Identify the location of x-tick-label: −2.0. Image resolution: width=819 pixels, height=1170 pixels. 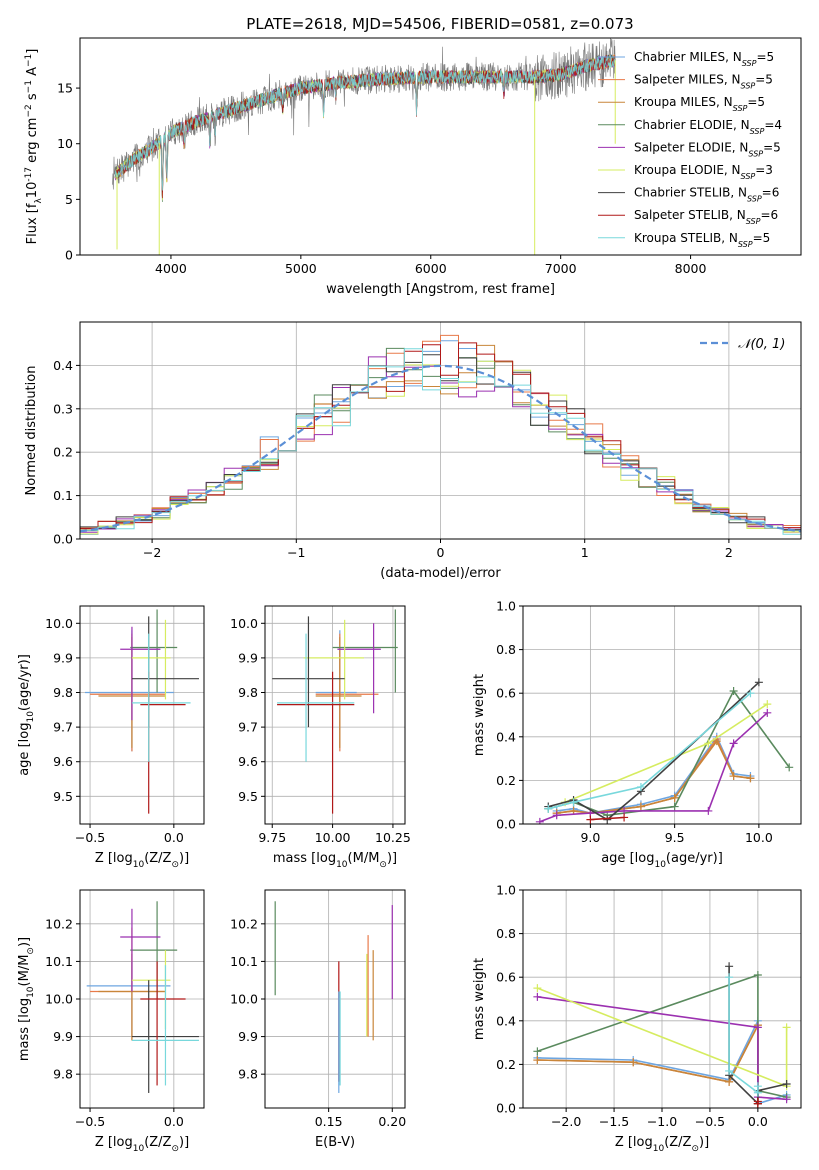
(566, 1121).